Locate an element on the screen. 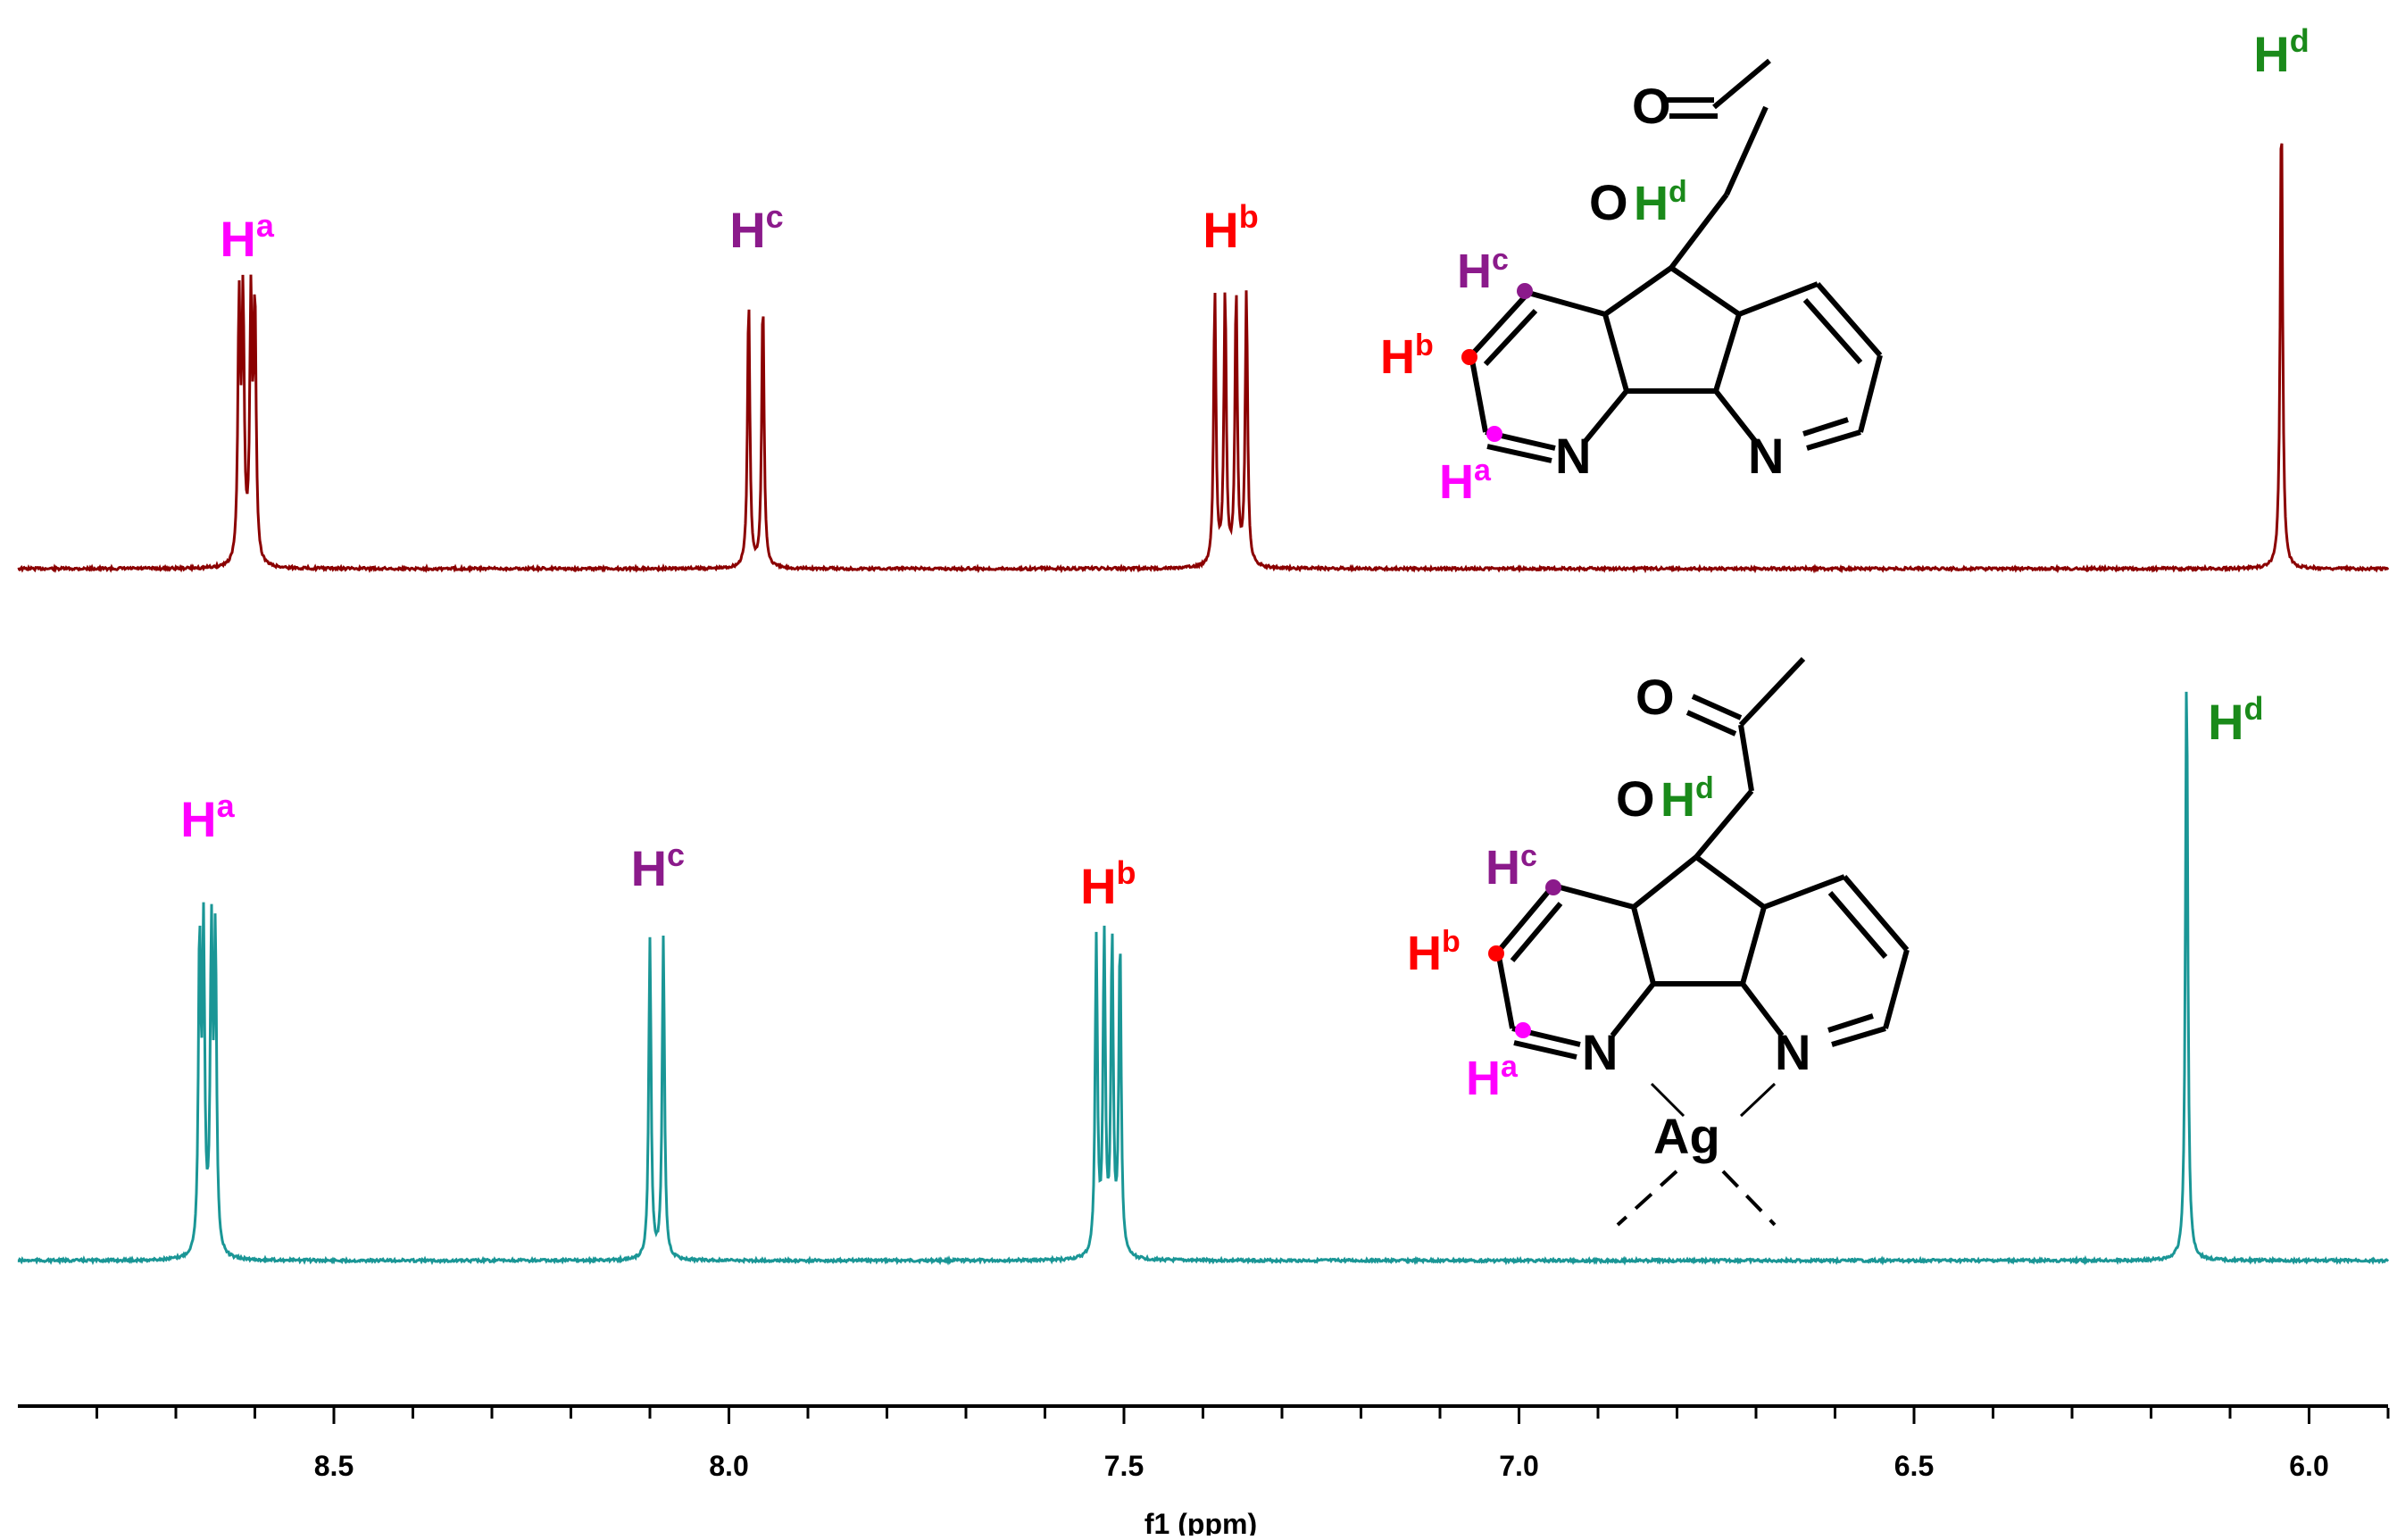 The width and height of the screenshot is (2397, 1540). x-axis-label: f1 (ppm) is located at coordinates (1200, 1522).